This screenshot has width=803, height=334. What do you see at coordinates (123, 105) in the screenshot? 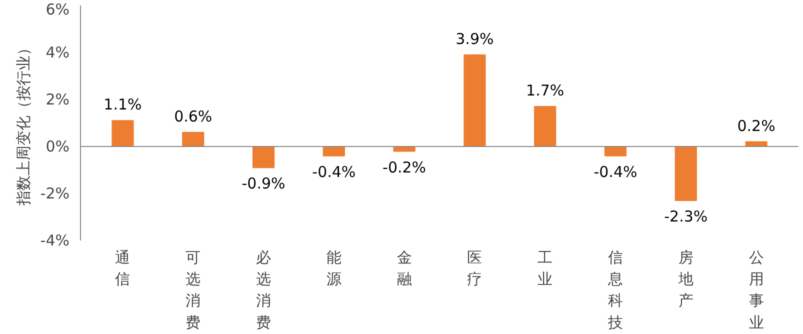
I see `data-label: 1.1%` at bounding box center [123, 105].